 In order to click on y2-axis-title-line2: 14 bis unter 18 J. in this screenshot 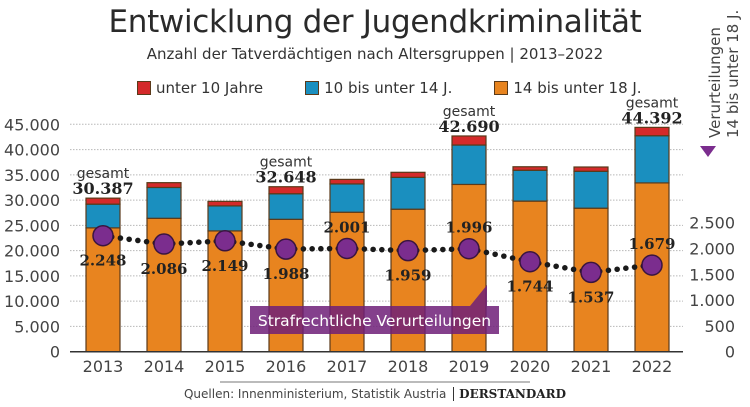, I will do `click(733, 74)`.